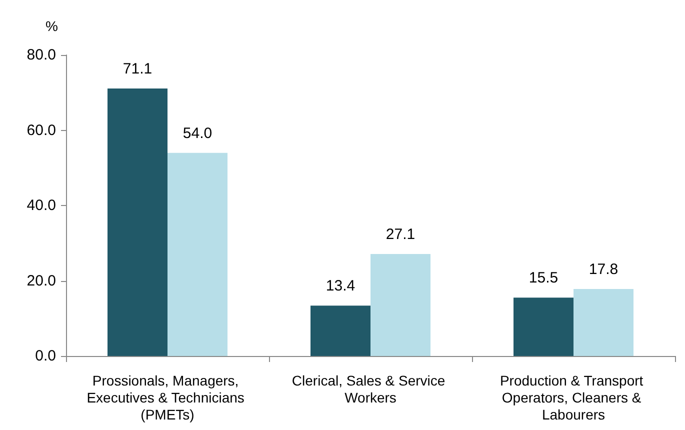  Describe the element at coordinates (543, 278) in the screenshot. I see `data-label: 15.5` at that location.